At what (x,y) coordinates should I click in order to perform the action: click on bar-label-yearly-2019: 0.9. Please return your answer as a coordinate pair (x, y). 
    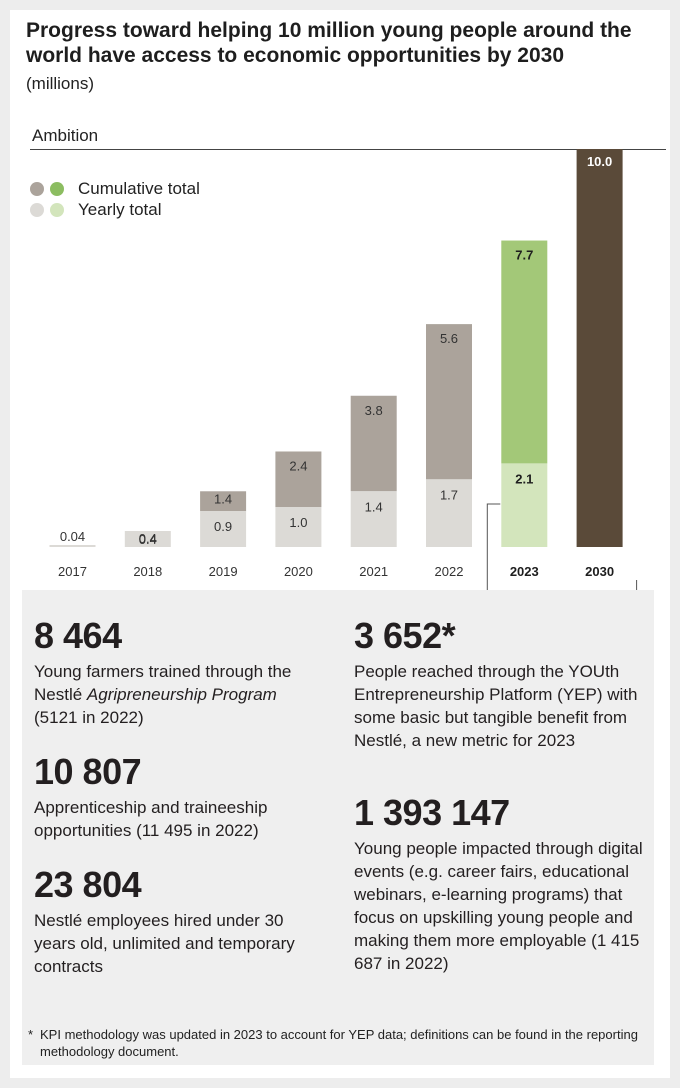
    Looking at the image, I should click on (223, 526).